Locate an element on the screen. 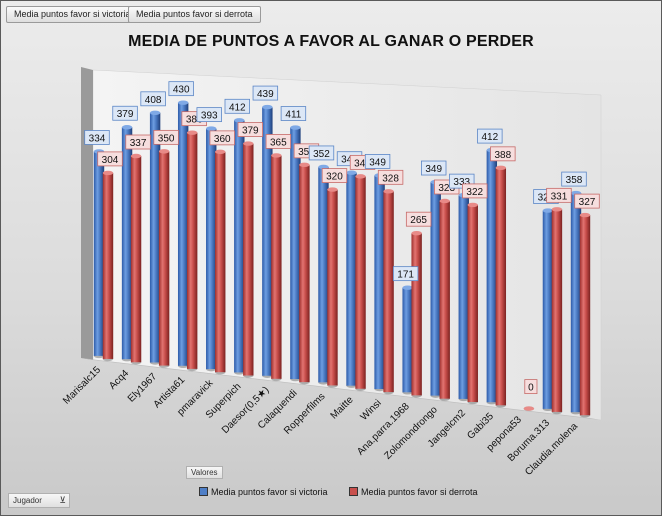  svg-text: 386 is located at coordinates (194, 120).